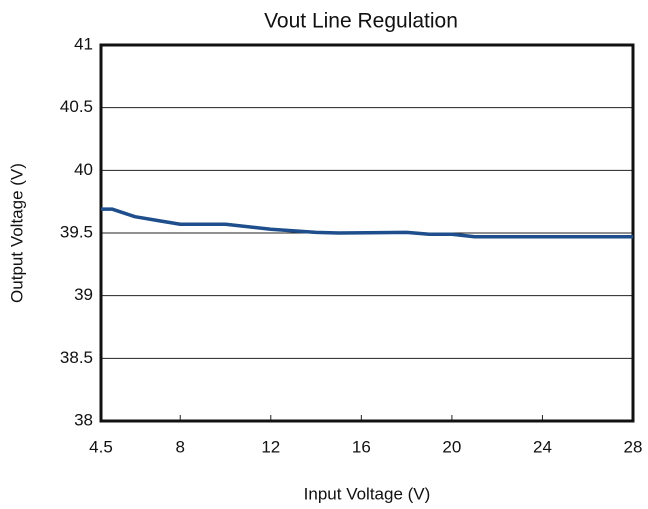  Describe the element at coordinates (367, 223) in the screenshot. I see `data-line` at that location.